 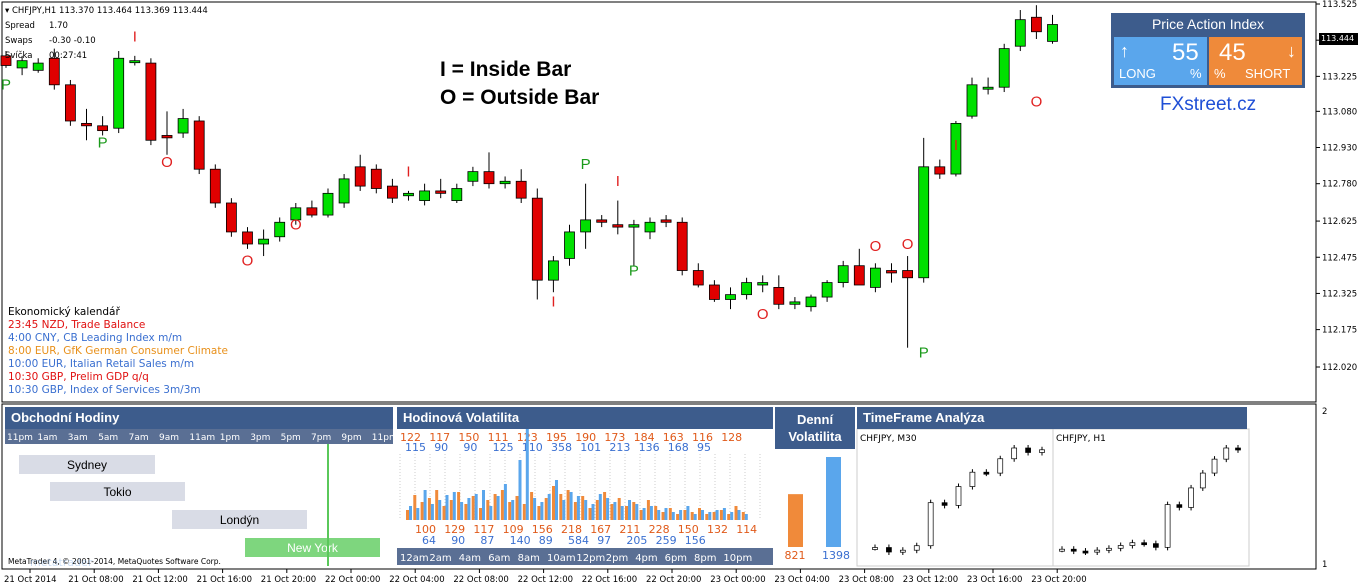 What do you see at coordinates (78, 438) in the screenshot?
I see `session-hour: 3am` at bounding box center [78, 438].